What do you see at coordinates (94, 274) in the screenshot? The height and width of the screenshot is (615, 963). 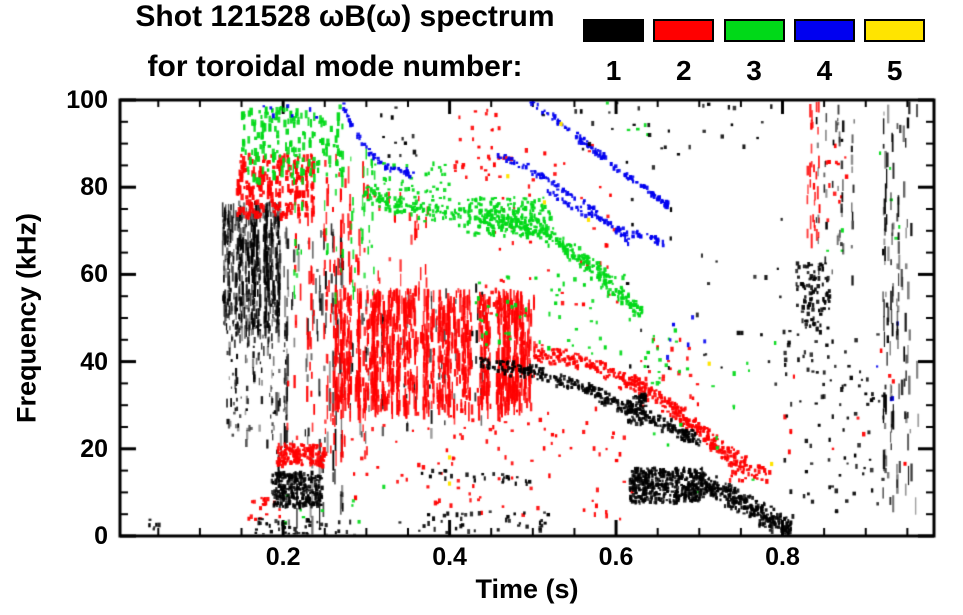 I see `y-tick-label-60: 60` at bounding box center [94, 274].